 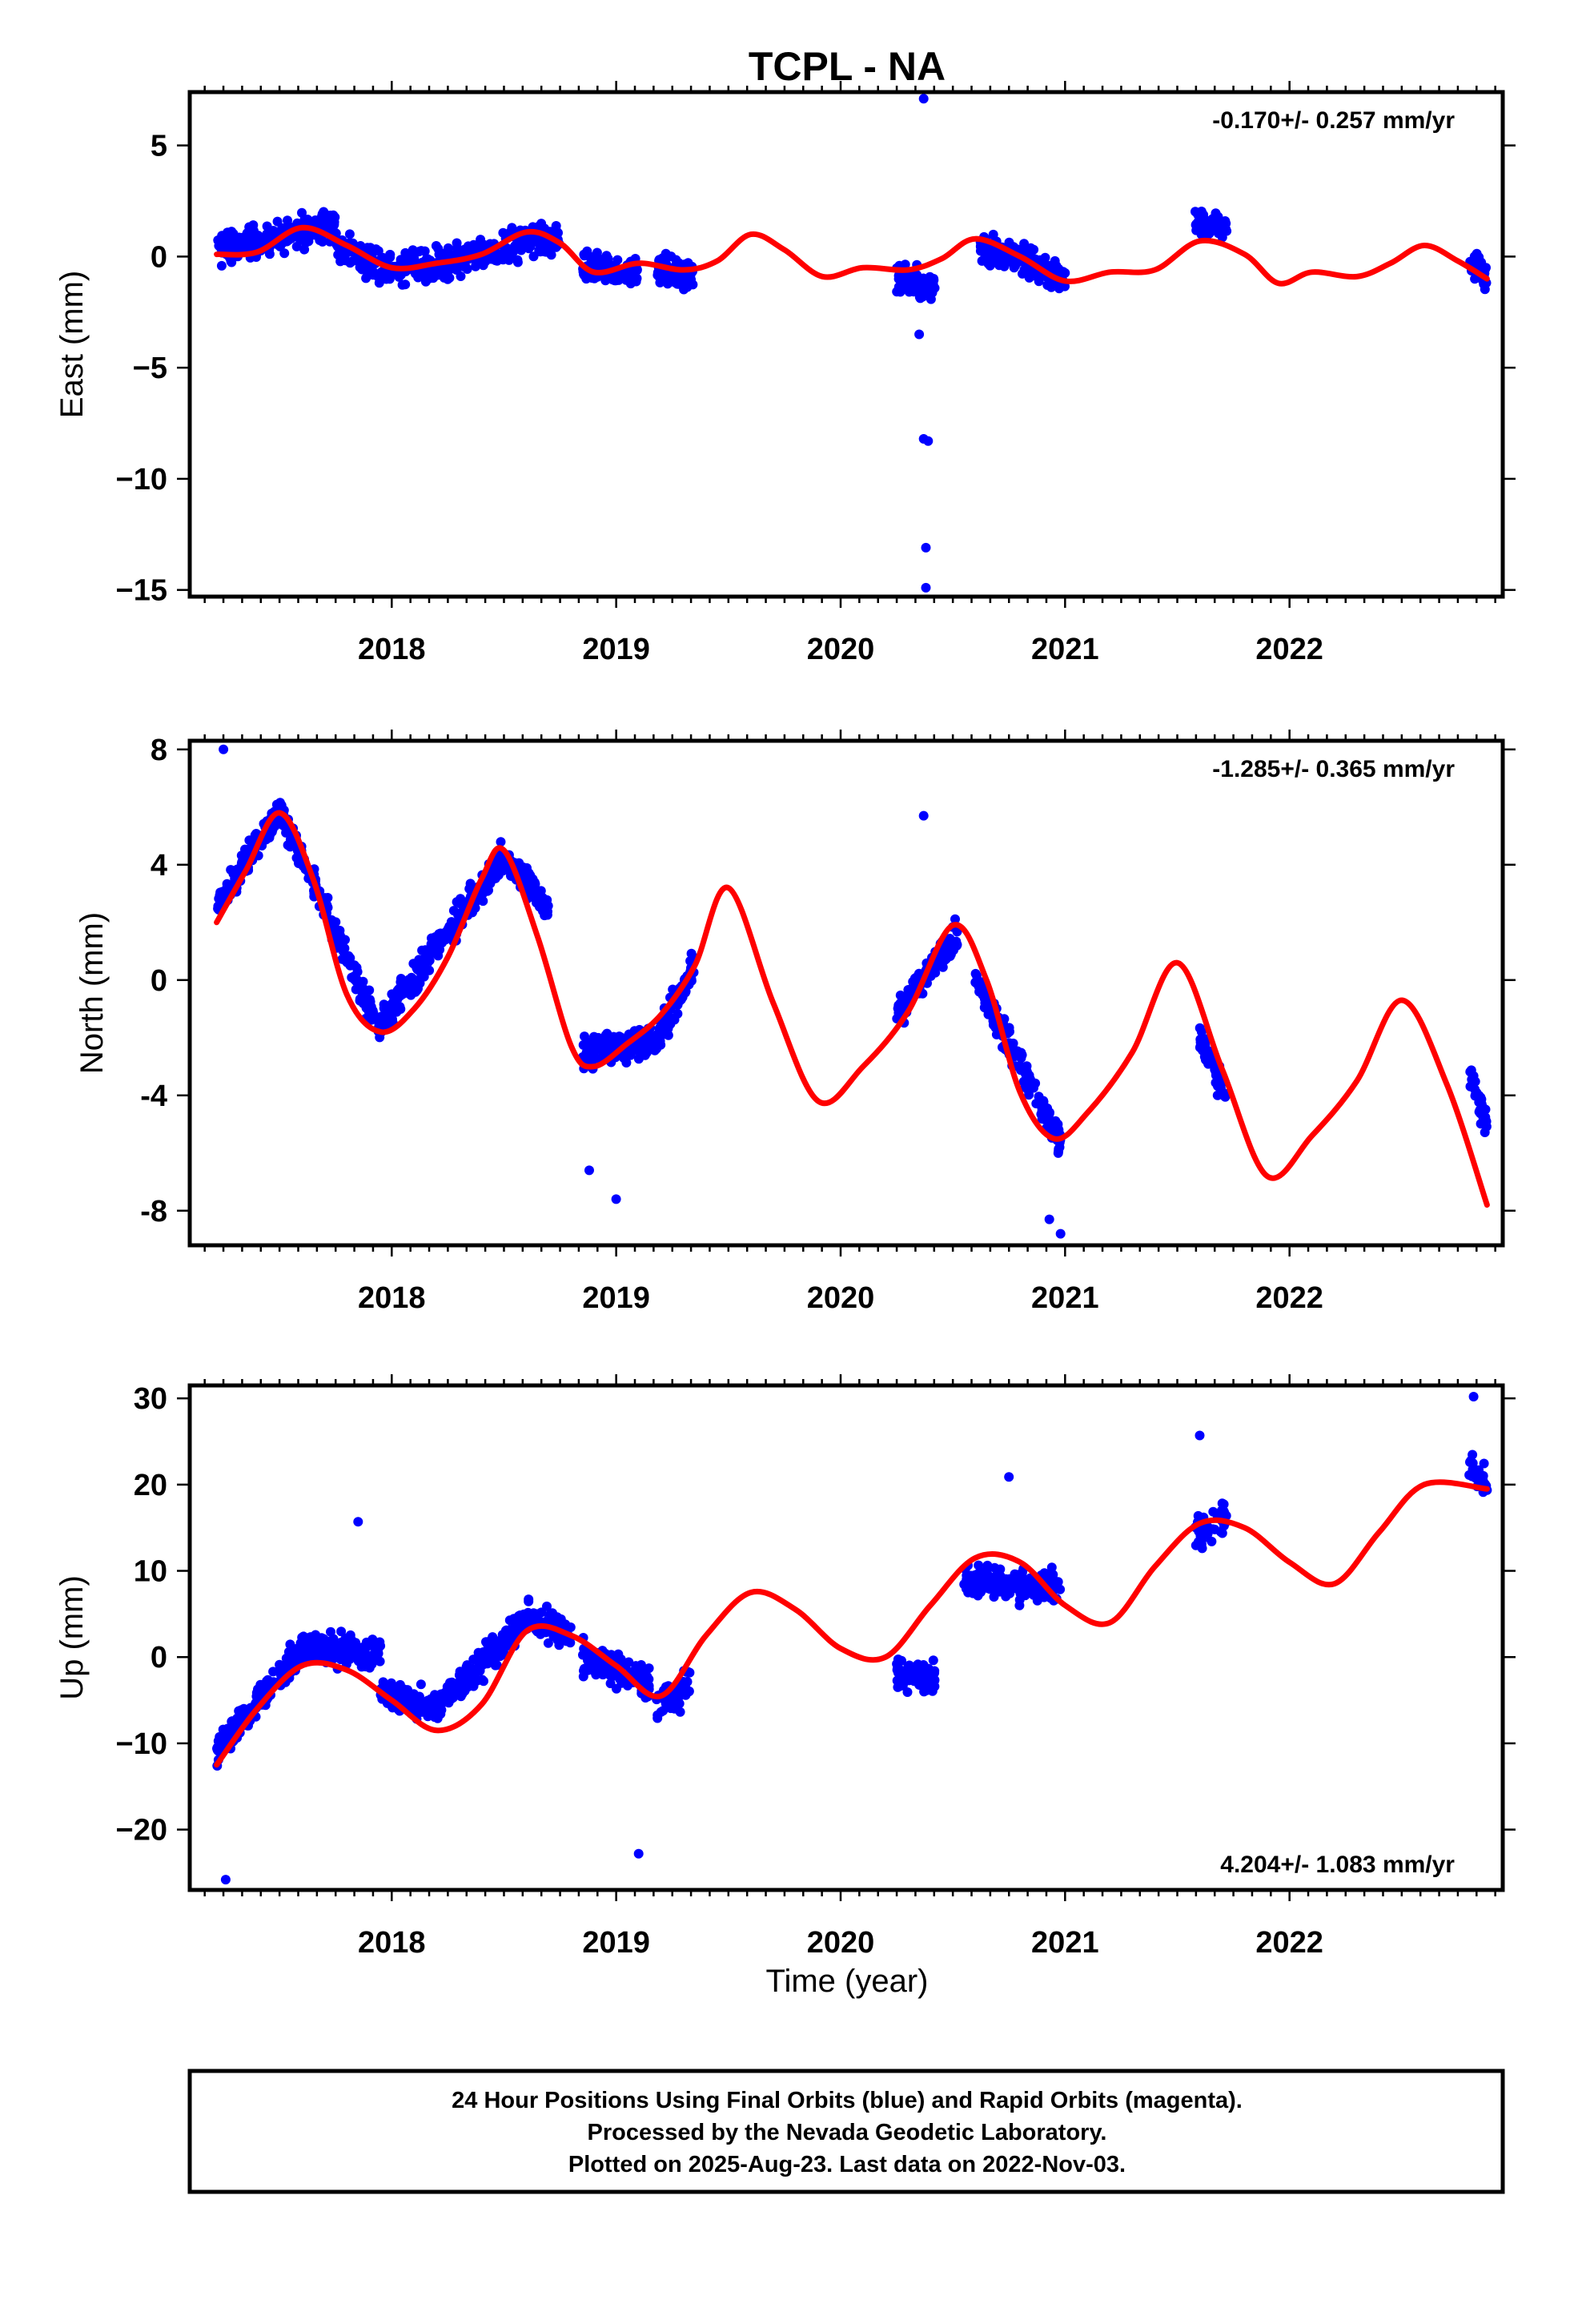 I want to click on east-y-tick-label: 0, so click(x=159, y=257).